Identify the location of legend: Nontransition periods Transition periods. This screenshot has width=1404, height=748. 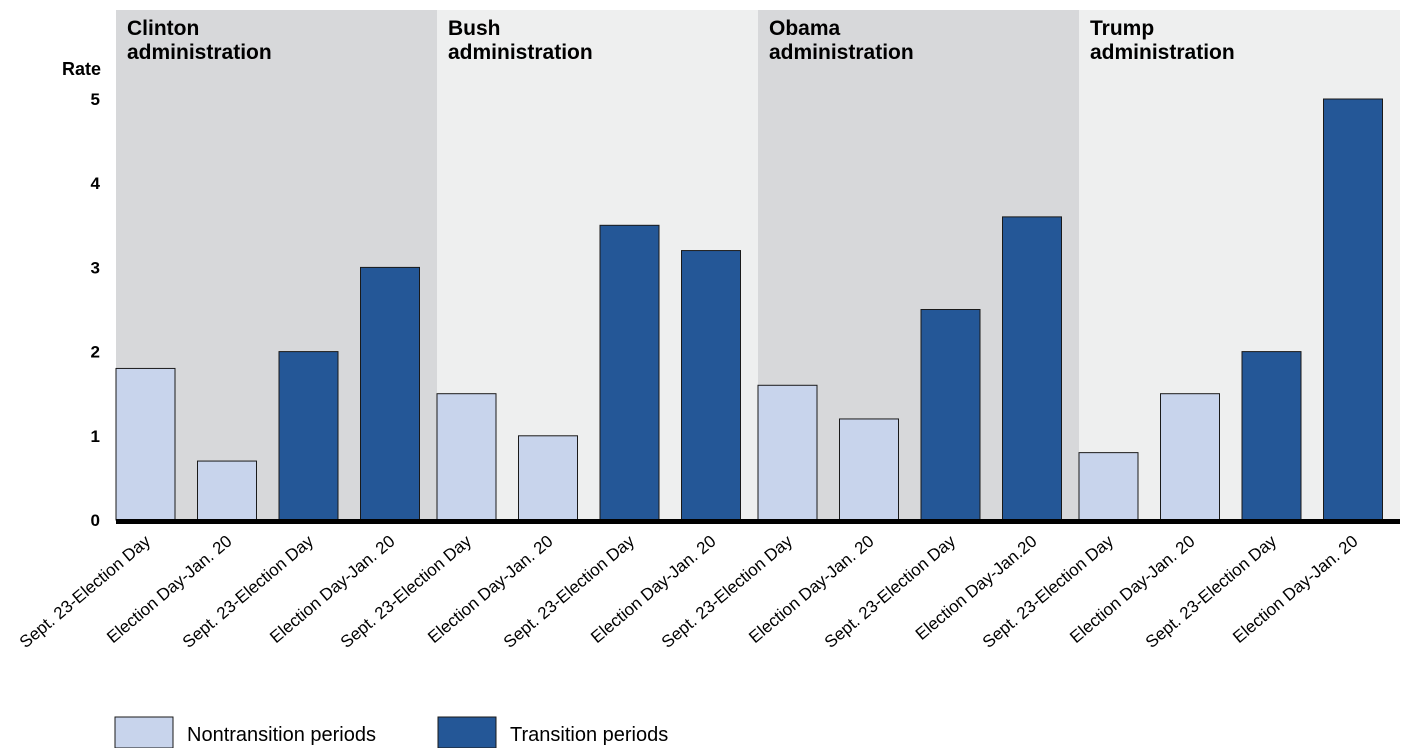
(391, 732).